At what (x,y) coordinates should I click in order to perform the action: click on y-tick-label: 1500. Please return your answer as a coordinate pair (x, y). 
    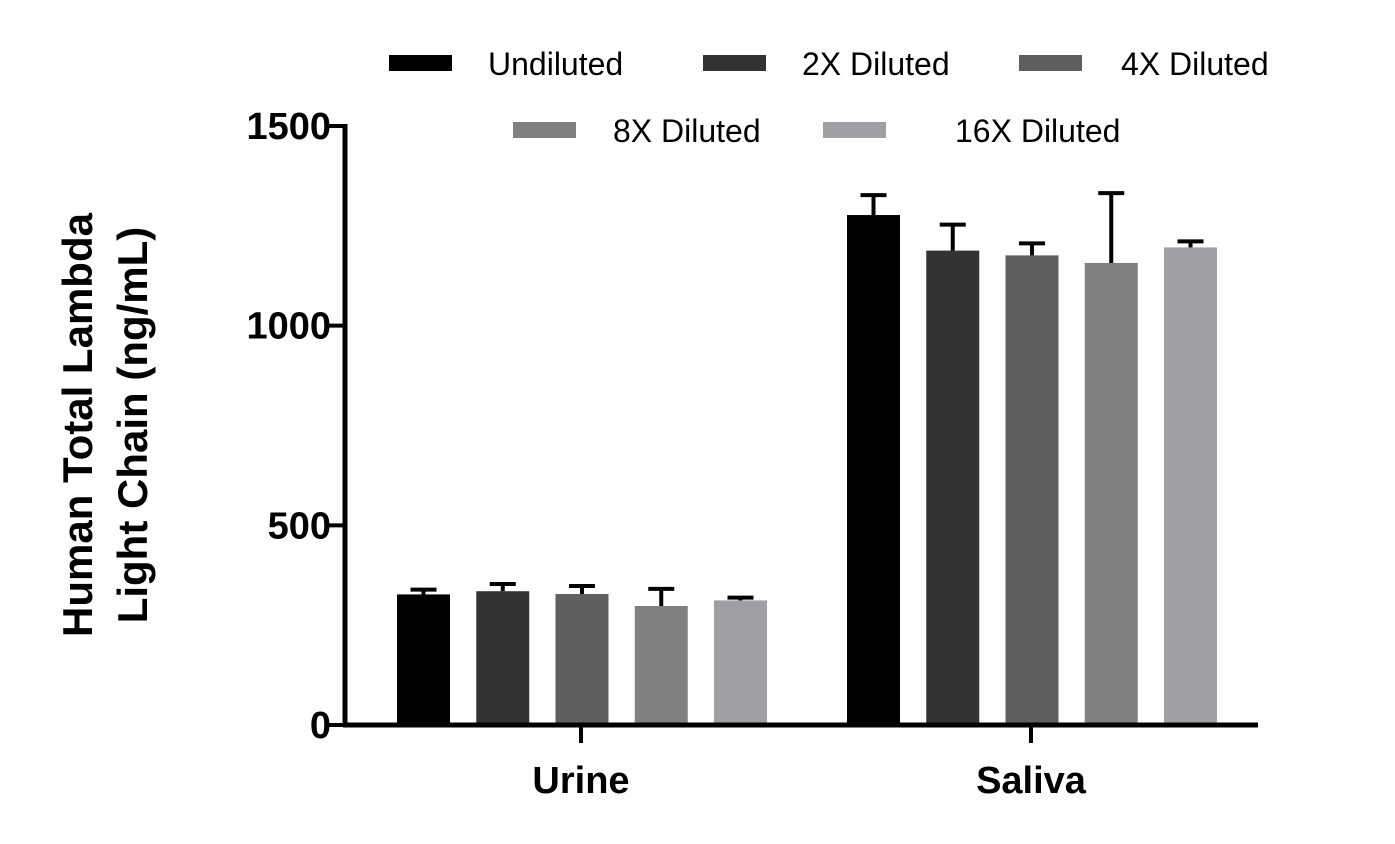
    Looking at the image, I should click on (288, 127).